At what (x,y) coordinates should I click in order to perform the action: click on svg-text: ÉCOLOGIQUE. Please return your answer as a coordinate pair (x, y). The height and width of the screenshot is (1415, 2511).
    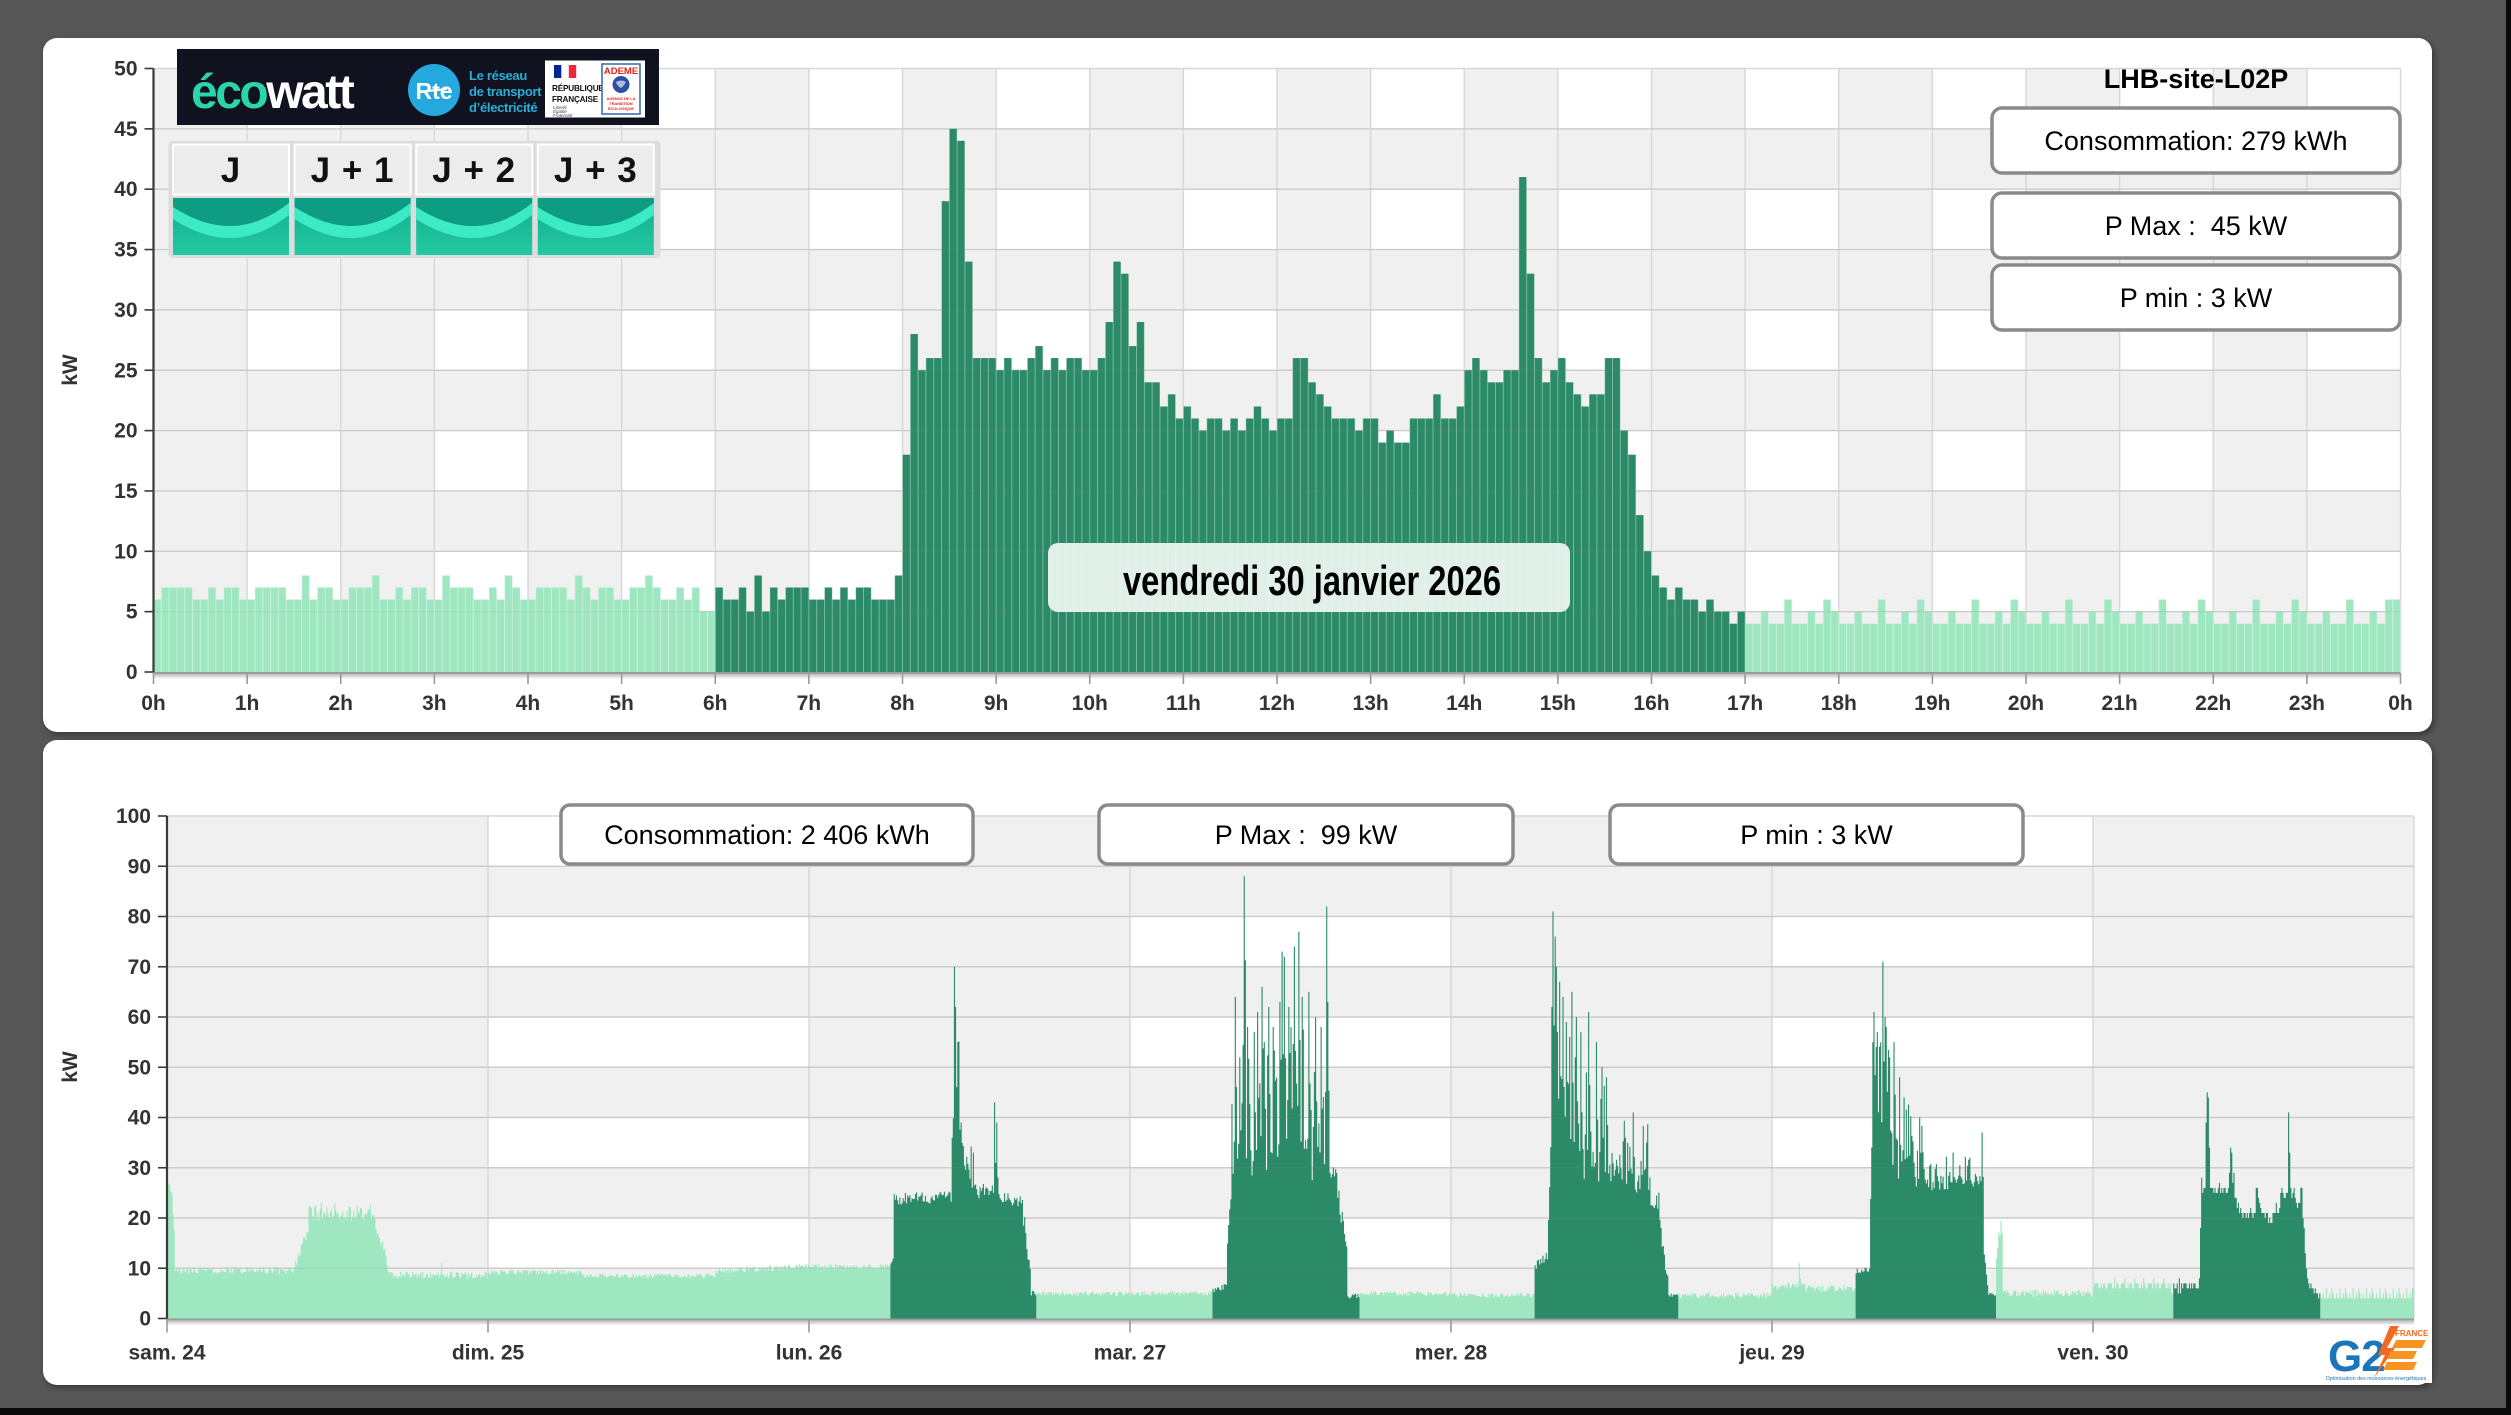
    Looking at the image, I should click on (621, 108).